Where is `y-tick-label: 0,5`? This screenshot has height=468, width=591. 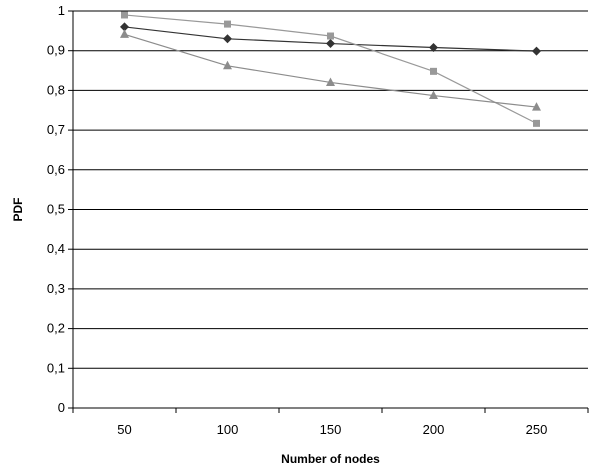
y-tick-label: 0,5 is located at coordinates (56, 209).